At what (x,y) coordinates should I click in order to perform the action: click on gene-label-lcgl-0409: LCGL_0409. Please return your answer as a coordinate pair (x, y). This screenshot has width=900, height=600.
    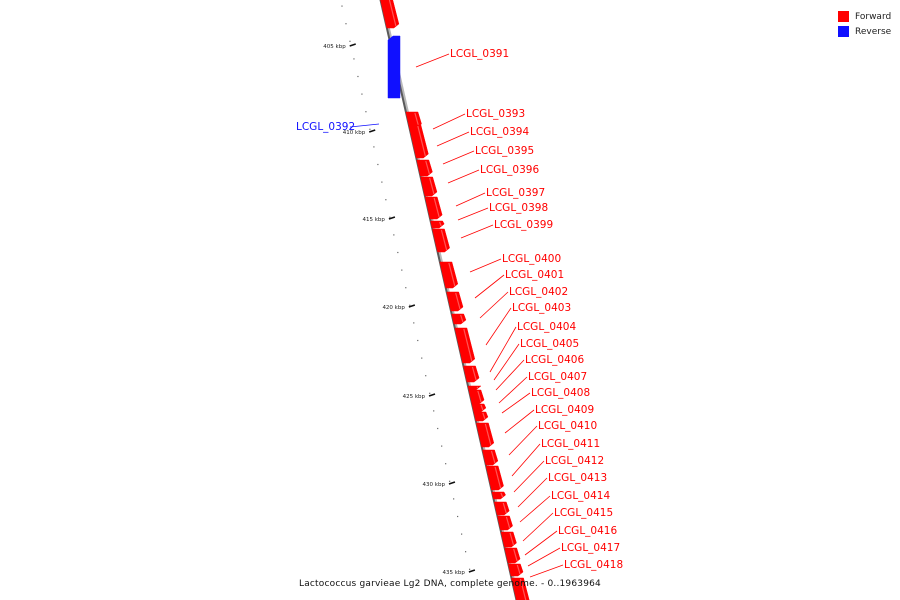
    Looking at the image, I should click on (564, 410).